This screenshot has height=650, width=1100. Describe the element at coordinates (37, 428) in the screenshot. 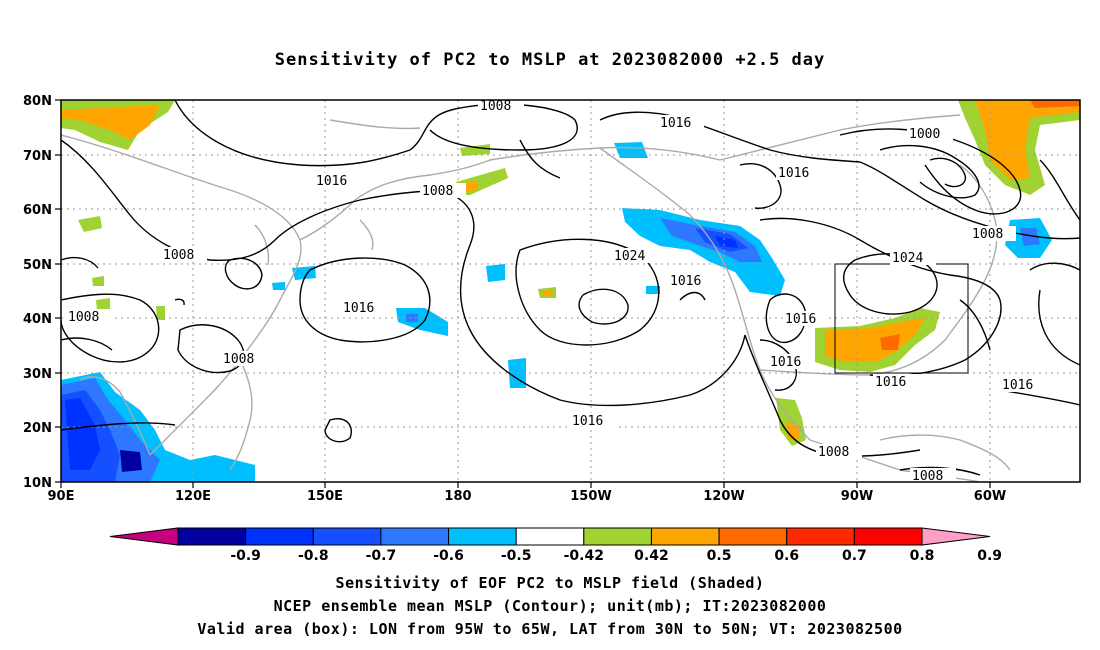

I see `lat-label: 20N` at that location.